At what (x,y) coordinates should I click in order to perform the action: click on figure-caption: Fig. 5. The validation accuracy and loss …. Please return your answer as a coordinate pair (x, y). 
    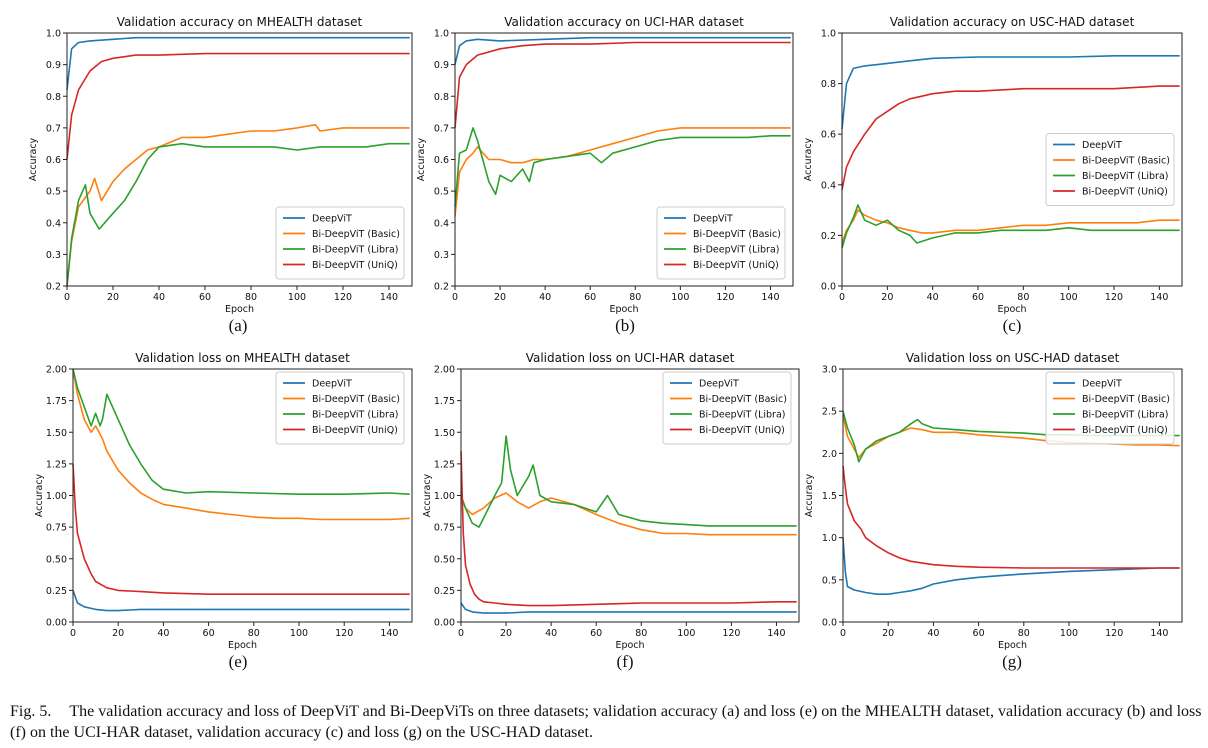
    Looking at the image, I should click on (606, 722).